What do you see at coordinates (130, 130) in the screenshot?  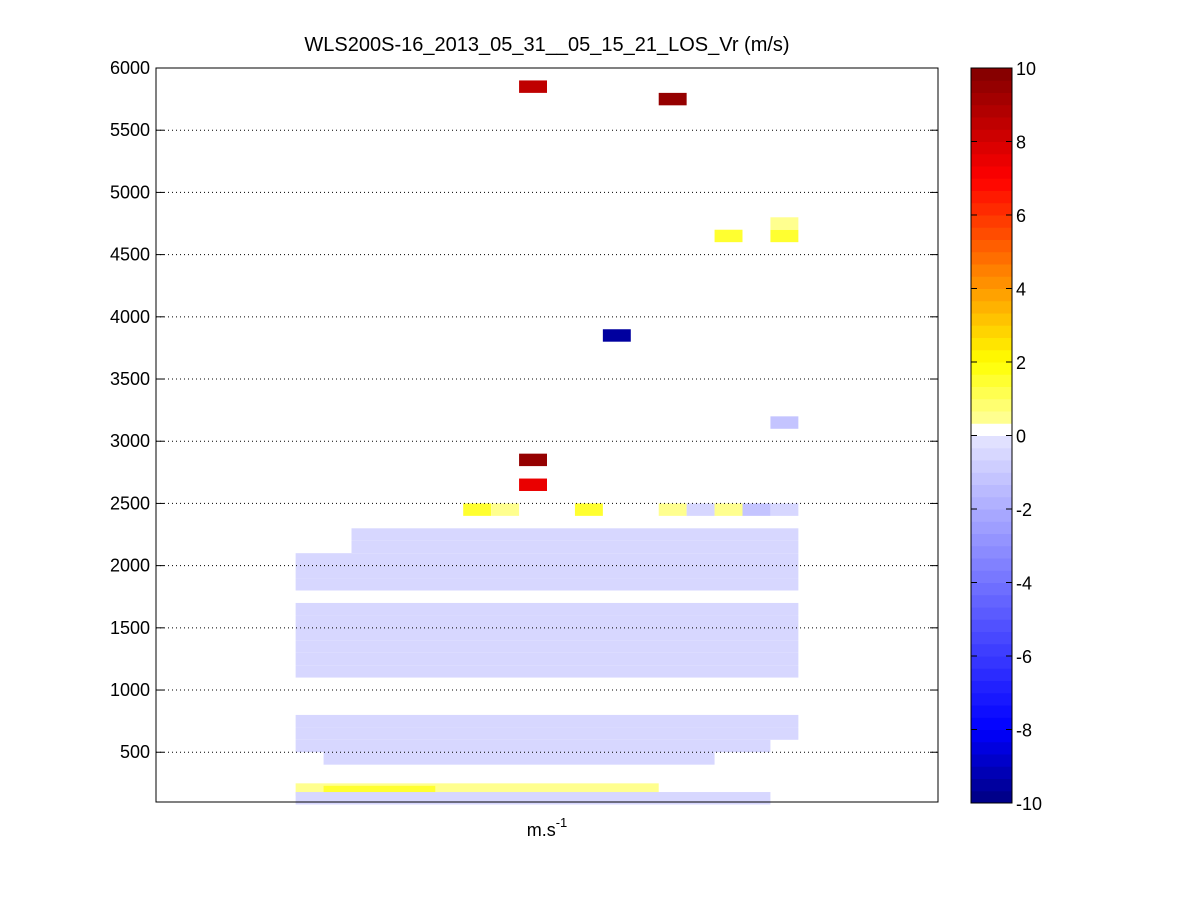 I see `y-tick-label: 5500` at bounding box center [130, 130].